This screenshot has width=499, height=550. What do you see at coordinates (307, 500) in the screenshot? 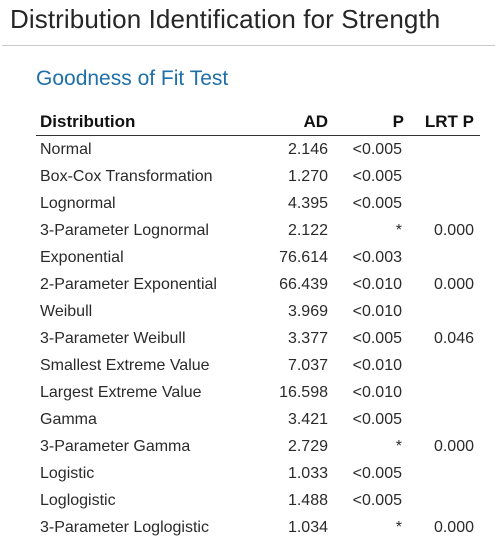
I see `cell-ad: 1.488` at bounding box center [307, 500].